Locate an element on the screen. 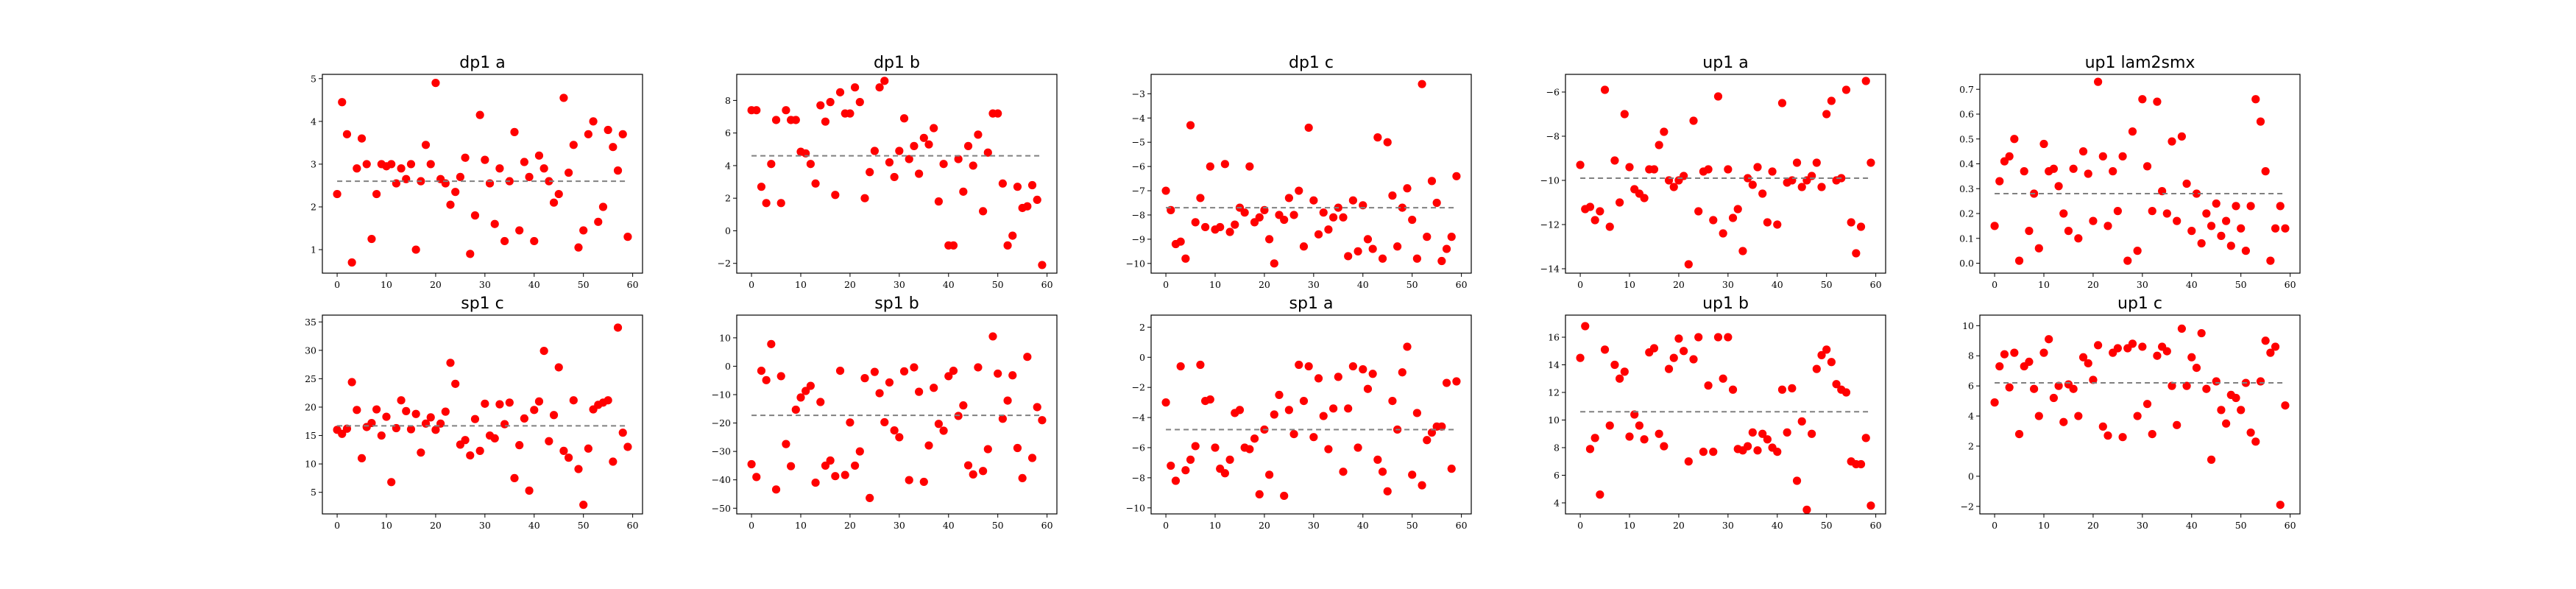 This screenshot has height=589, width=2576. y-tick-label: 10 is located at coordinates (1968, 325).